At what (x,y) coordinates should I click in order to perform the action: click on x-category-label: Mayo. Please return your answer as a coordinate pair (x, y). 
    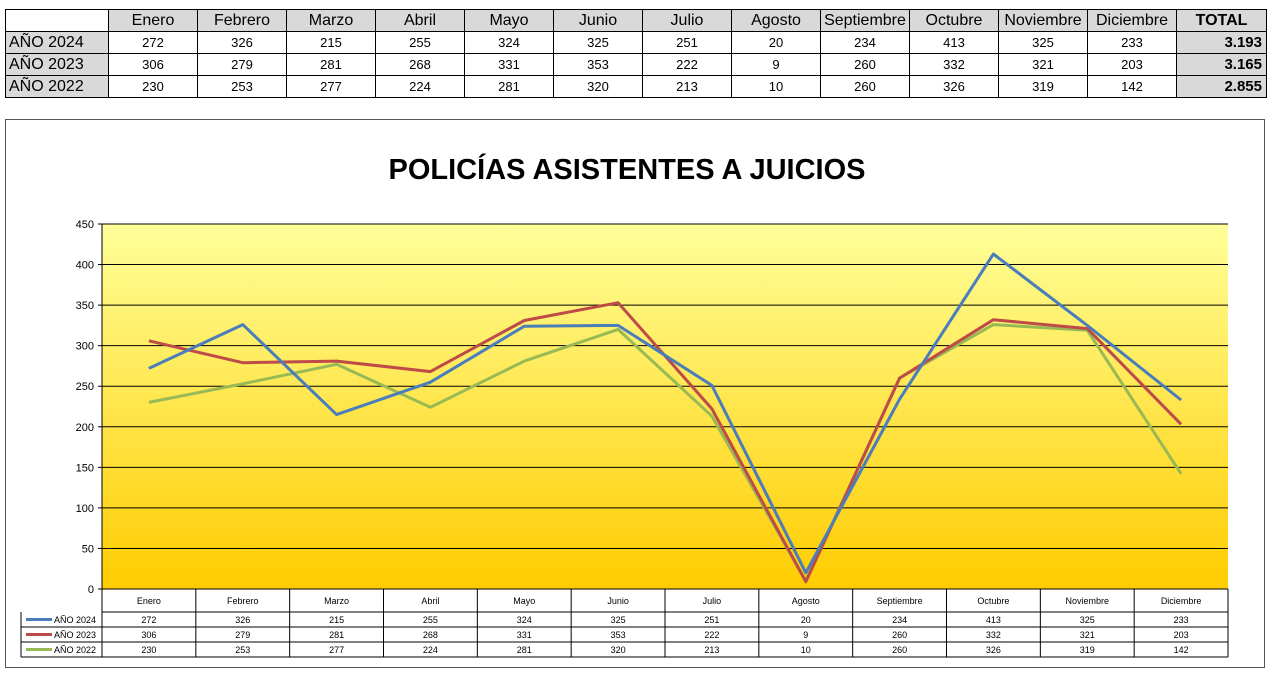
    Looking at the image, I should click on (524, 601).